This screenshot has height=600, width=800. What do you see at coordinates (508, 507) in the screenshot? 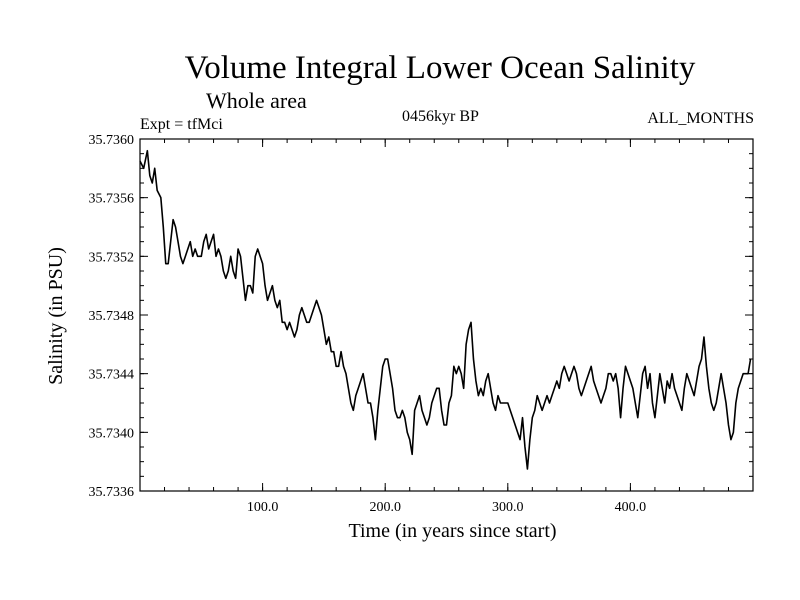
I see `x-tick-label: 300.0` at bounding box center [508, 507].